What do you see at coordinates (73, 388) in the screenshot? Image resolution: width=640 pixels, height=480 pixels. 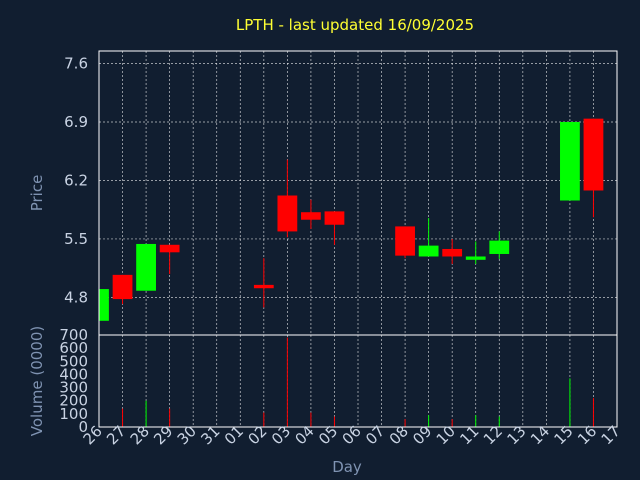 I see `volume-tick-label: 300` at bounding box center [73, 388].